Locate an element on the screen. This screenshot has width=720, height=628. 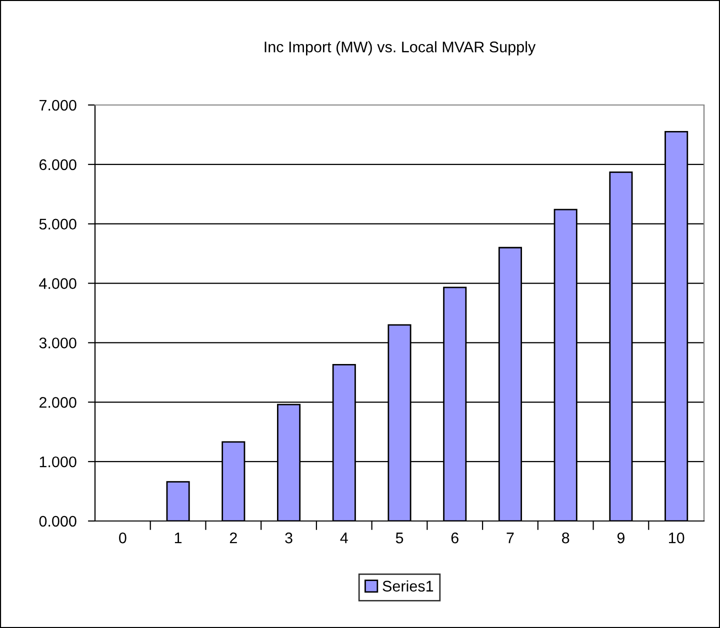
x-tick-label: 9 is located at coordinates (620, 538).